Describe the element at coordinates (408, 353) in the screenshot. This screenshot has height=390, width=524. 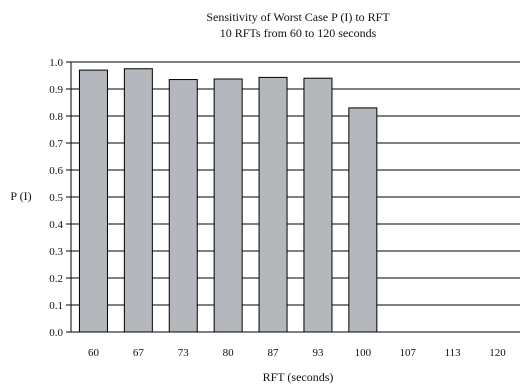
I see `x-tick-label: 107` at that location.